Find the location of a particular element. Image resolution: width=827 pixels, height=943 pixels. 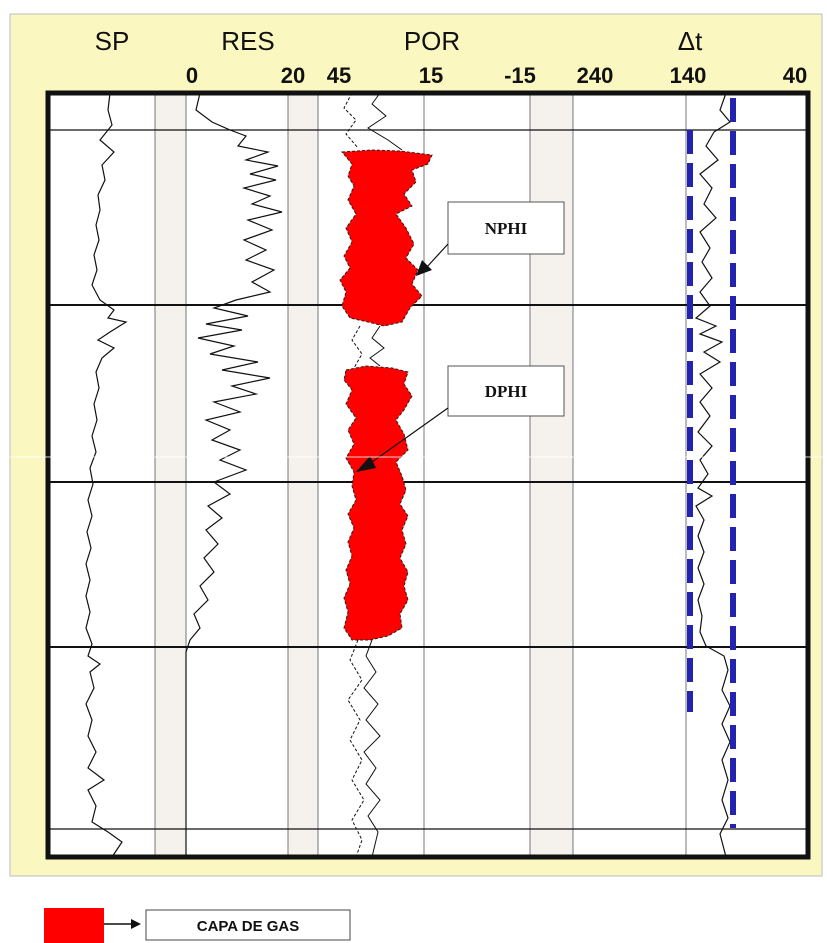

res-scale-min: 0 is located at coordinates (192, 75).